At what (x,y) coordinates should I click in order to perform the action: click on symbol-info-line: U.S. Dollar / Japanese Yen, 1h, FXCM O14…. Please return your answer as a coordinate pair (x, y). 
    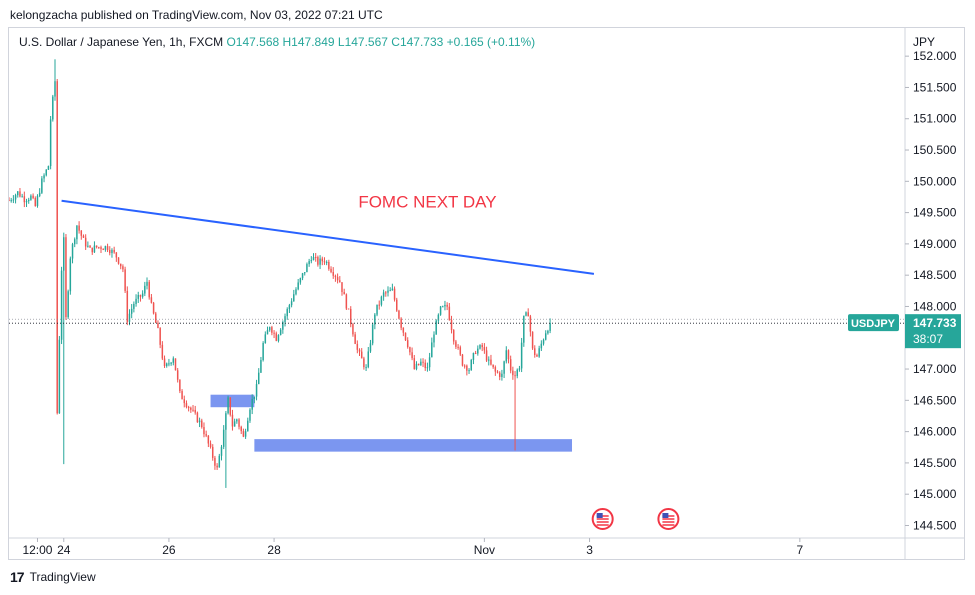
    Looking at the image, I should click on (277, 42).